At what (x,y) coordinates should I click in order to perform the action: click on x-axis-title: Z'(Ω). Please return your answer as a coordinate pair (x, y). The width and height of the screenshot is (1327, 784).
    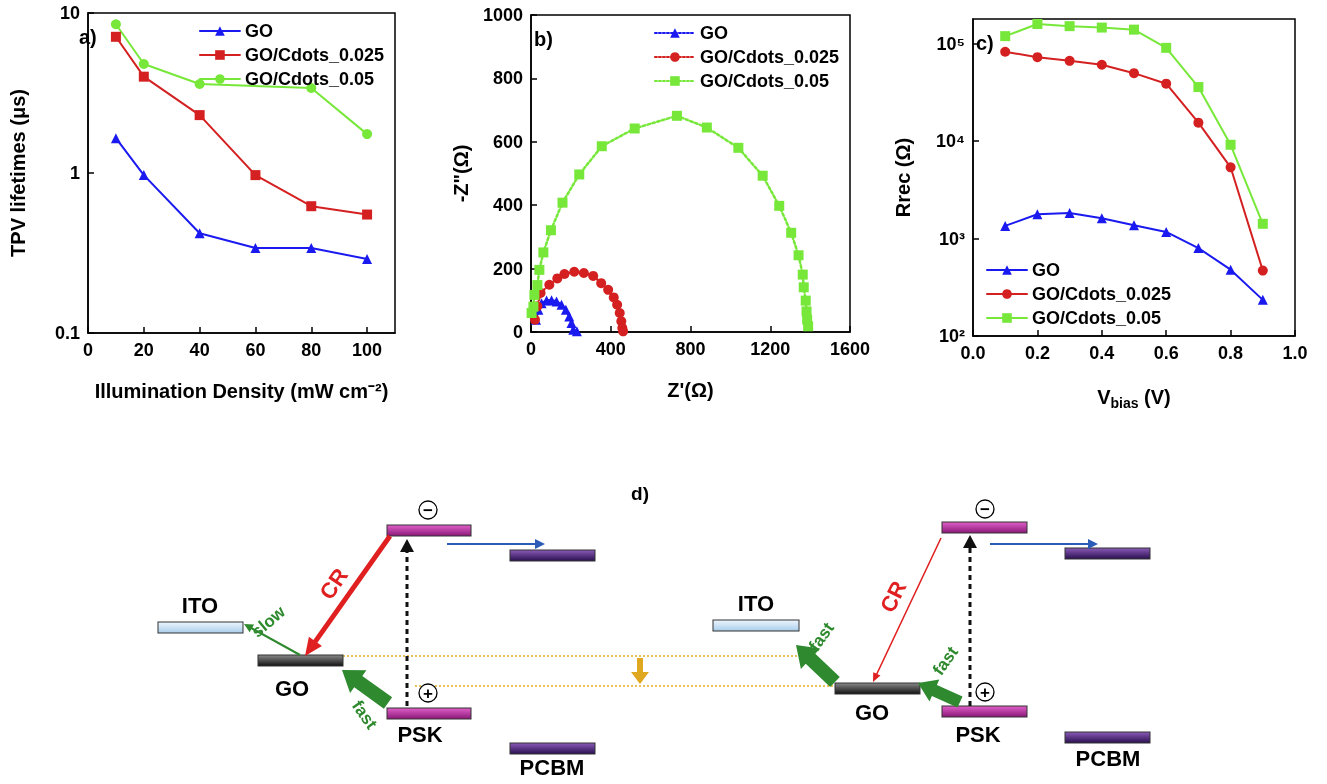
    Looking at the image, I should click on (690, 390).